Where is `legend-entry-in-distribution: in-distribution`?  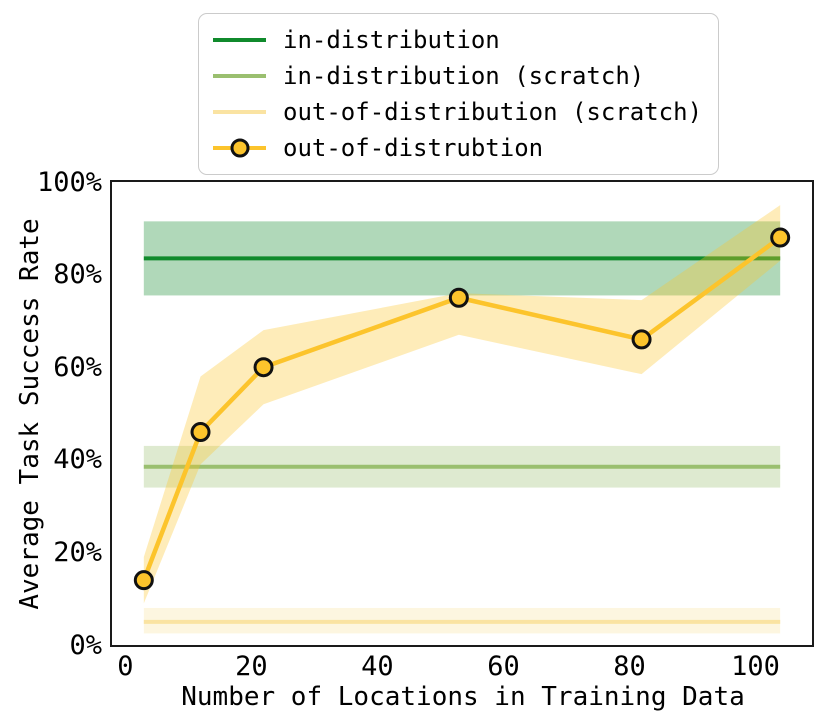
legend-entry-in-distribution: in-distribution is located at coordinates (457, 40).